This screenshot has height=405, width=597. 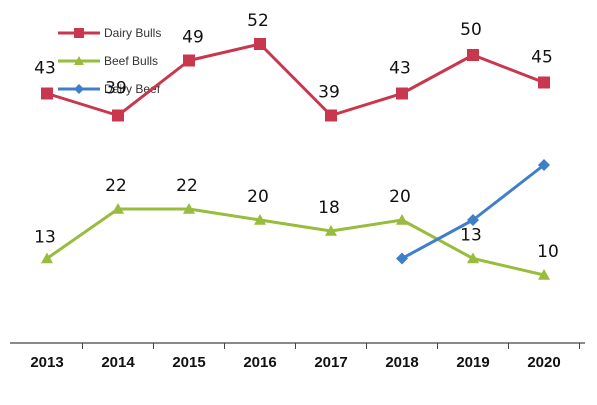 I want to click on dairy-bulls-point-2019, so click(x=473, y=55).